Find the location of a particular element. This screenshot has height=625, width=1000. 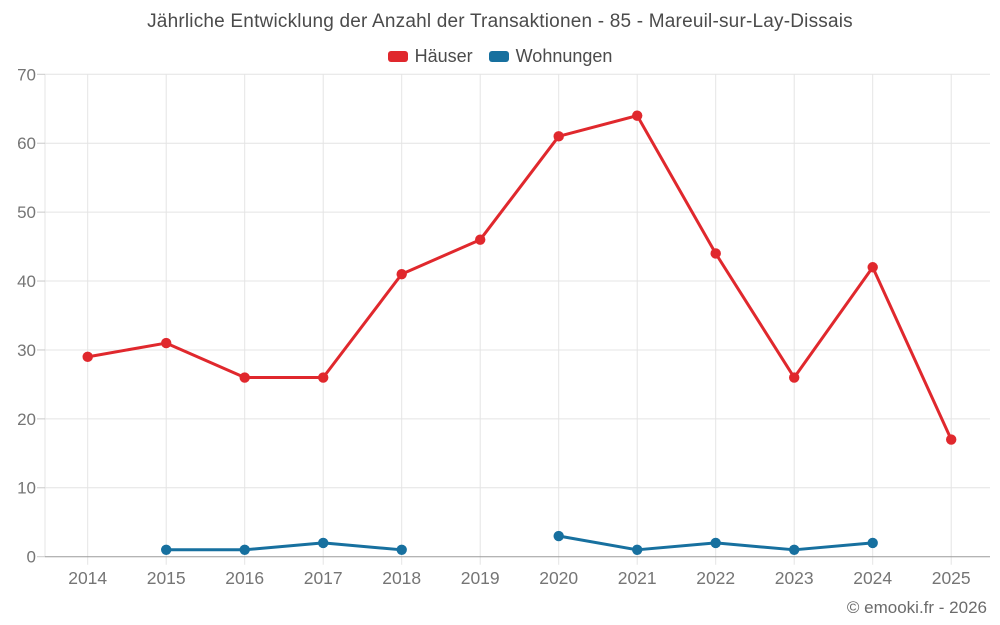

chart-legend: Häuser Wohnungen is located at coordinates (500, 56).